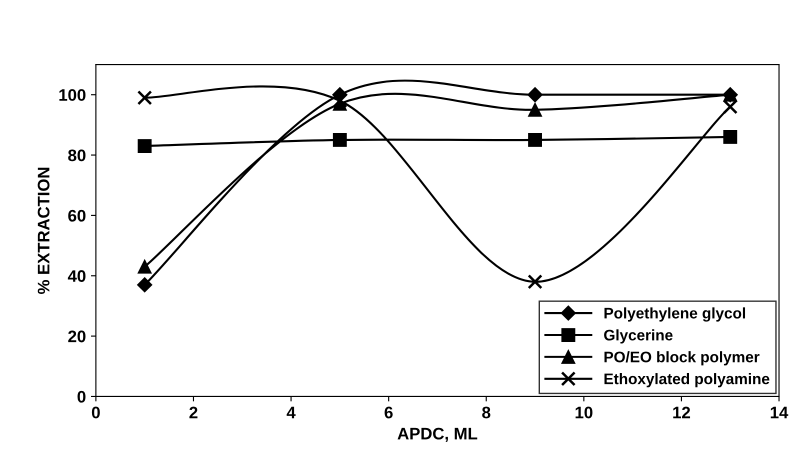 This screenshot has width=799, height=461. Describe the element at coordinates (77, 155) in the screenshot. I see `y-tick-label: 80` at that location.